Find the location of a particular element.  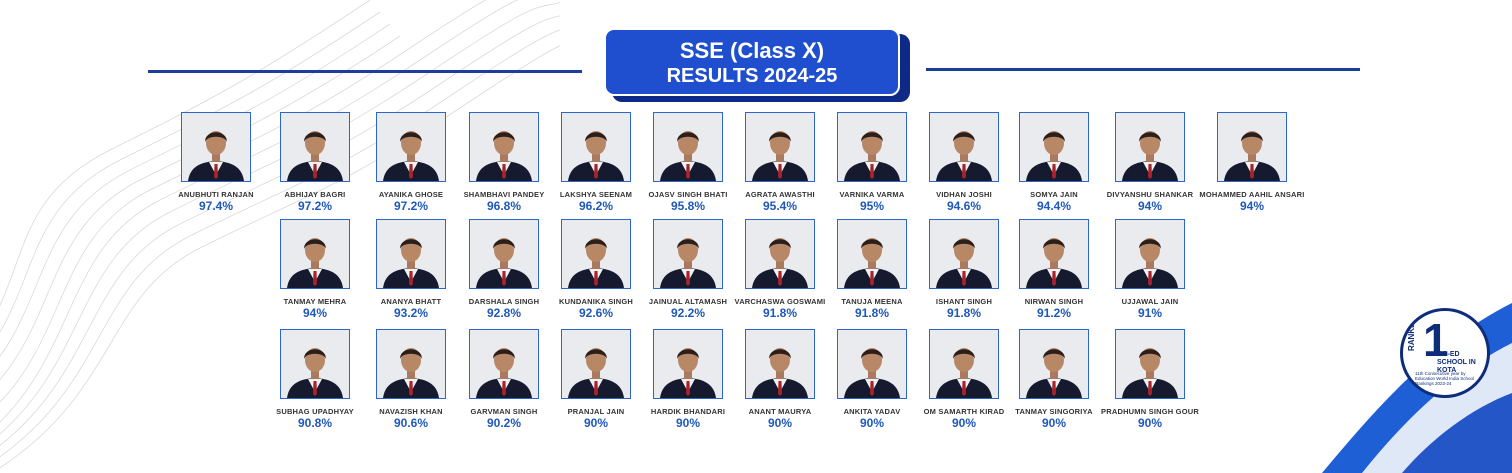

student-score: 92.6% is located at coordinates (596, 313).